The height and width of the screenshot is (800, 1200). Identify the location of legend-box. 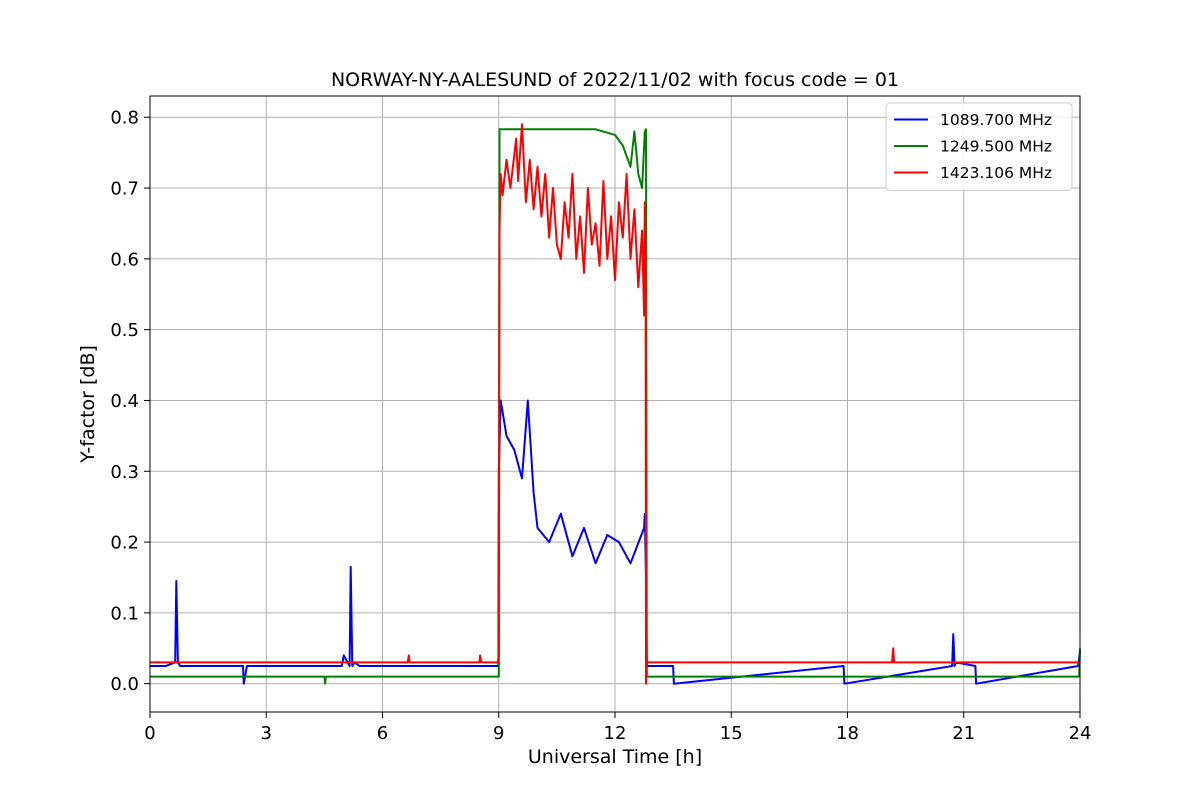
(979, 146).